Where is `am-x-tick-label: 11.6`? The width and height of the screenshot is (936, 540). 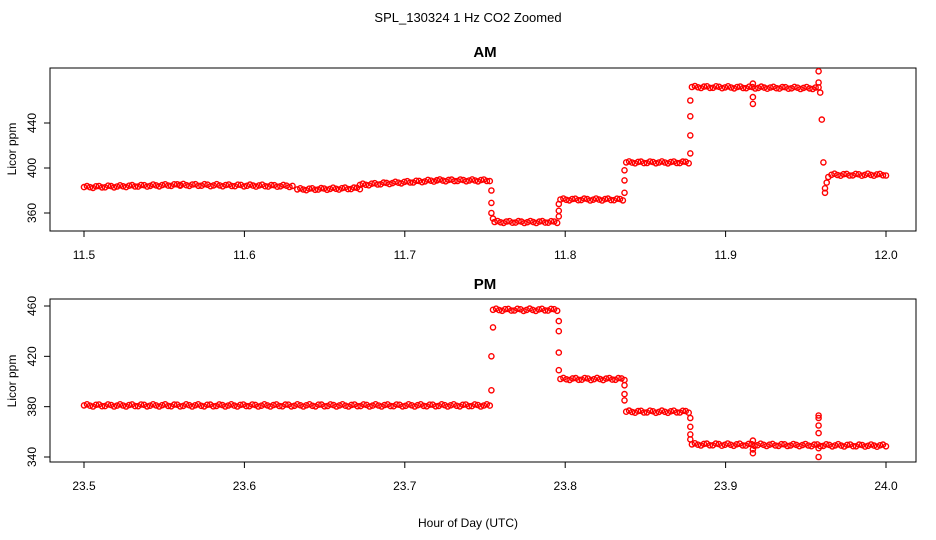
am-x-tick-label: 11.6 is located at coordinates (244, 255).